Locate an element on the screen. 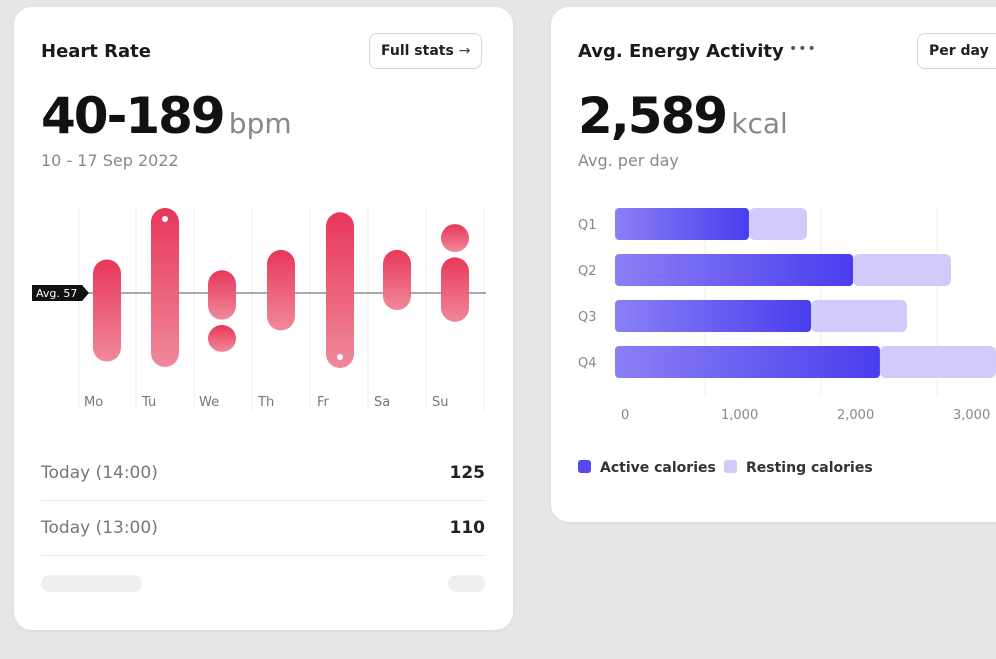 This screenshot has width=996, height=659. unit: kcal is located at coordinates (759, 123).